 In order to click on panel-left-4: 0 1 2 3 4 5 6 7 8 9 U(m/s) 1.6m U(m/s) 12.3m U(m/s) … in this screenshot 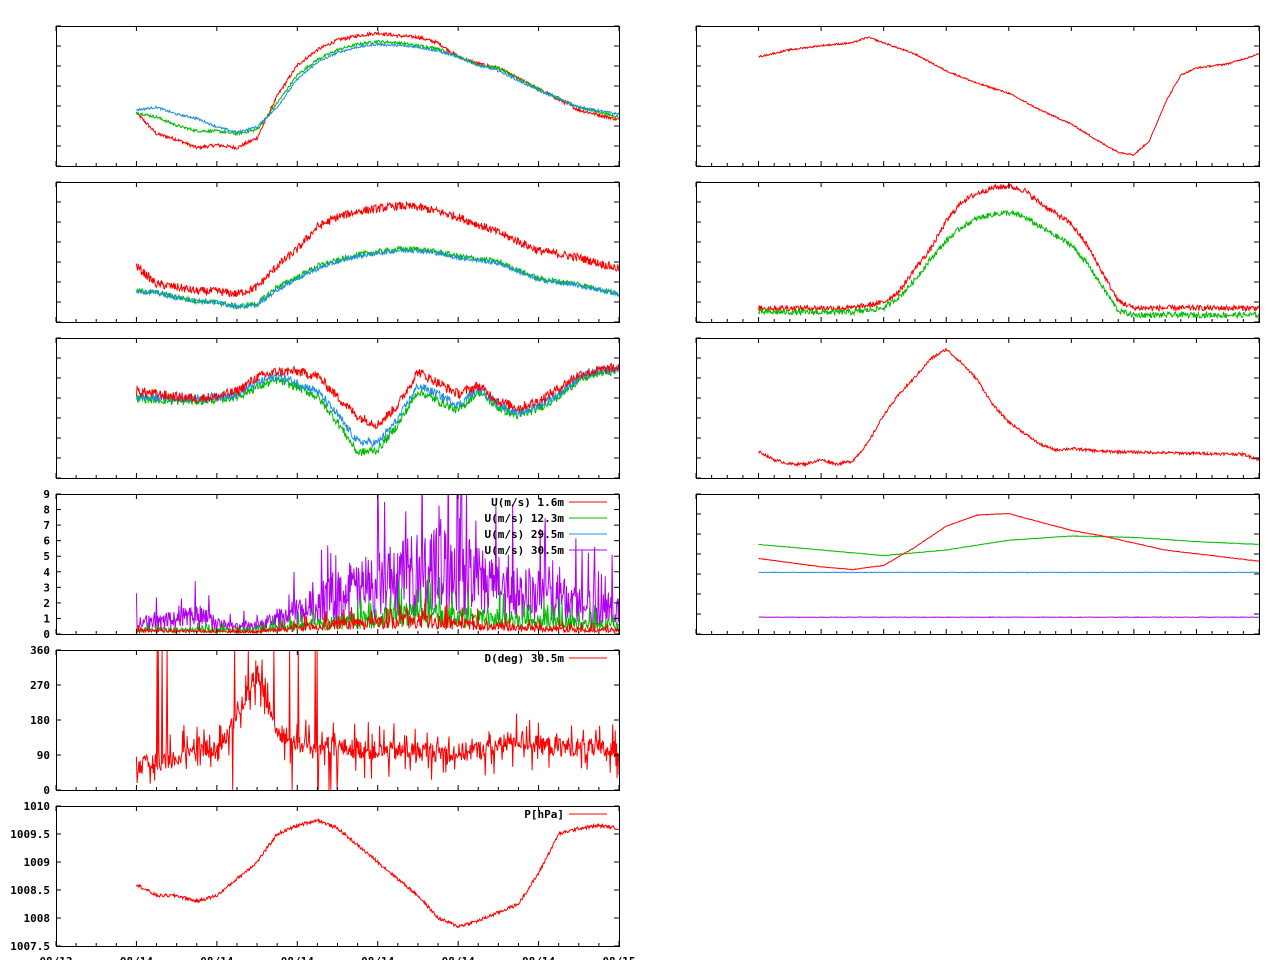, I will do `click(331, 564)`.